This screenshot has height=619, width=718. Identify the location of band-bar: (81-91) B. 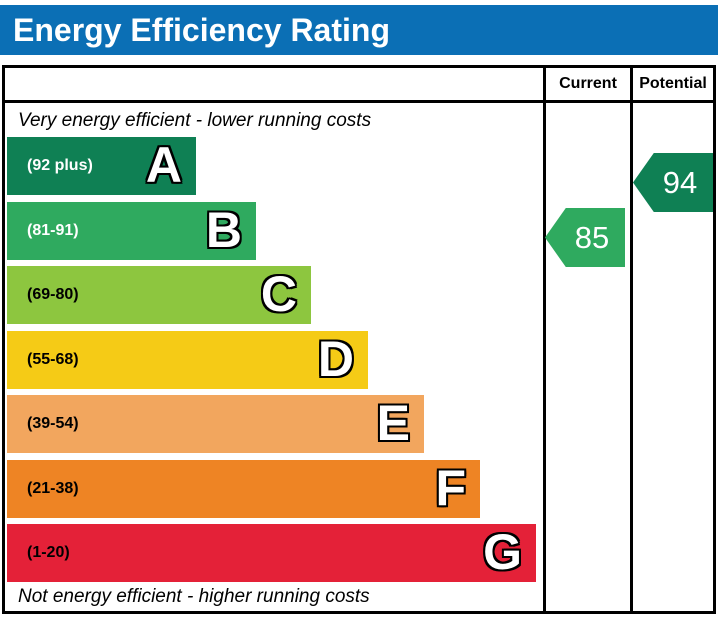
(131, 231).